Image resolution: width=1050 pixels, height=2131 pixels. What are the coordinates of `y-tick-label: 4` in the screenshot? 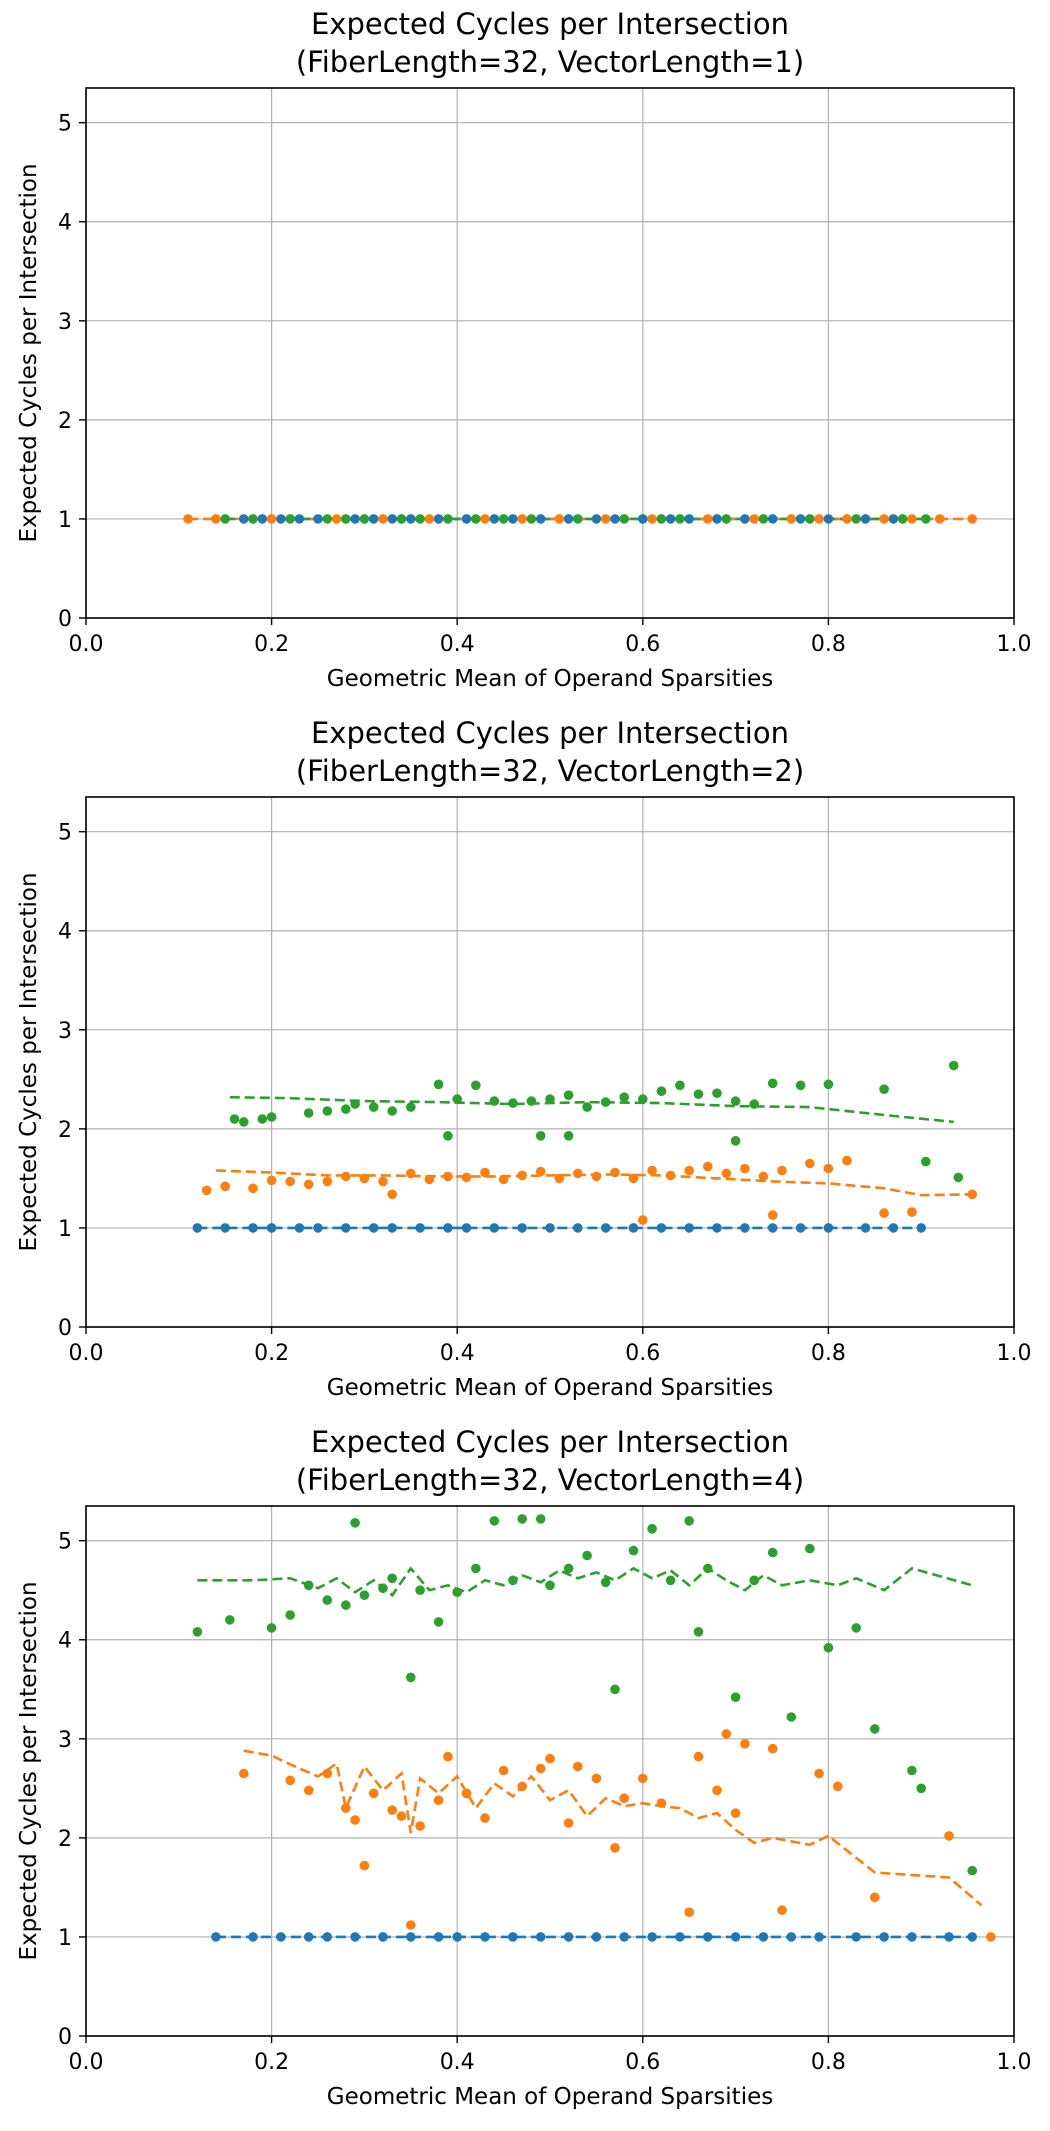 It's located at (65, 932).